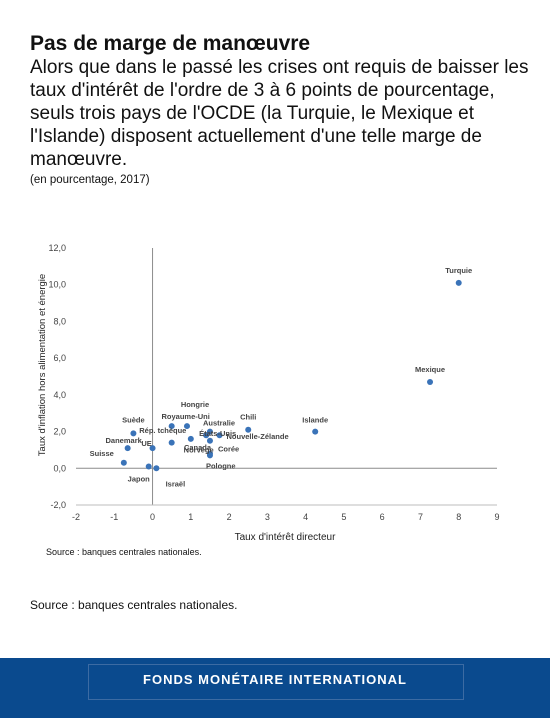 Image resolution: width=550 pixels, height=718 pixels. What do you see at coordinates (286, 537) in the screenshot?
I see `x-axis-label: Taux d'intérêt directeur` at bounding box center [286, 537].